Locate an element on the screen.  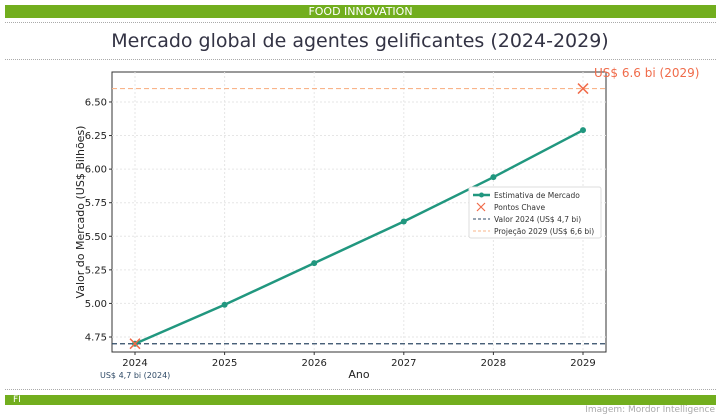
legend-label: Pontos Chave is located at coordinates (519, 207).